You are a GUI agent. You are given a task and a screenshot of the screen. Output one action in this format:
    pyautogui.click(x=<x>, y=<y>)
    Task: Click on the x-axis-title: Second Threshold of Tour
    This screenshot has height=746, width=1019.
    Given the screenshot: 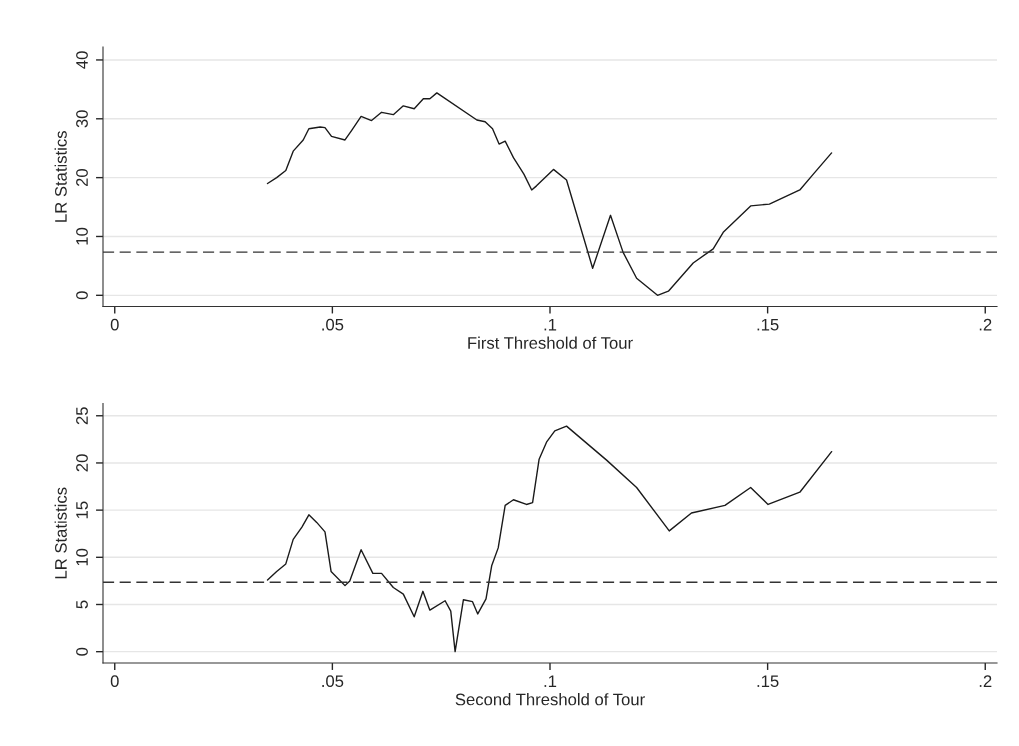 What is the action you would take?
    pyautogui.click(x=550, y=699)
    